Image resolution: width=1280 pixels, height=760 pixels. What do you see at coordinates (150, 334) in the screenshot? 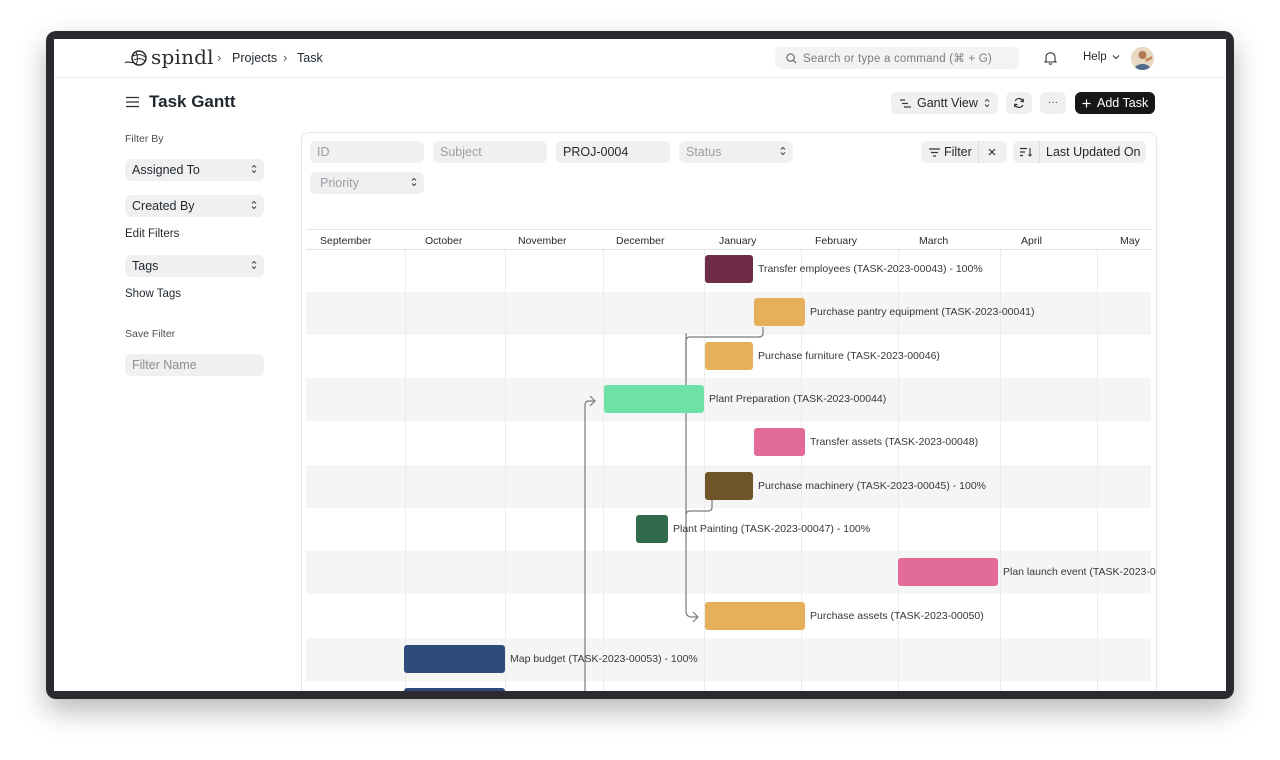
I see `save-filter-heading: Save Filter` at bounding box center [150, 334].